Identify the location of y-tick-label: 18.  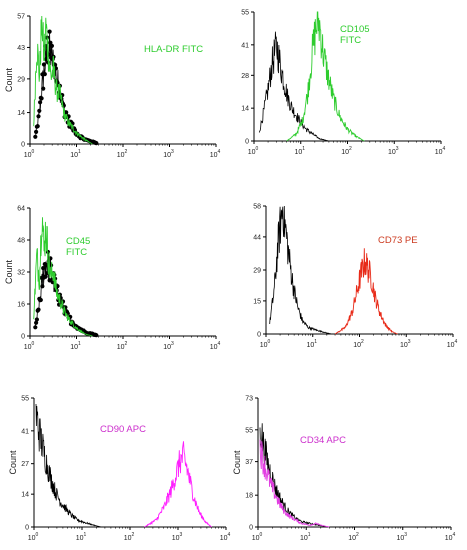
(249, 496).